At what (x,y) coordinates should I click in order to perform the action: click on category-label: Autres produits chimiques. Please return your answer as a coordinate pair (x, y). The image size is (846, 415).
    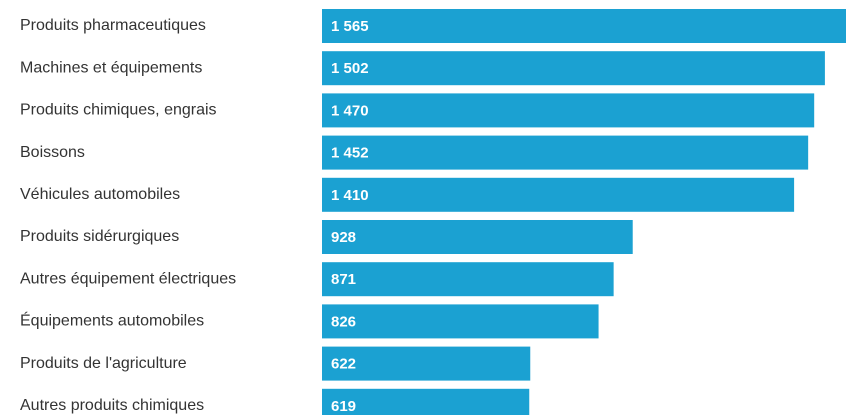
    Looking at the image, I should click on (112, 405).